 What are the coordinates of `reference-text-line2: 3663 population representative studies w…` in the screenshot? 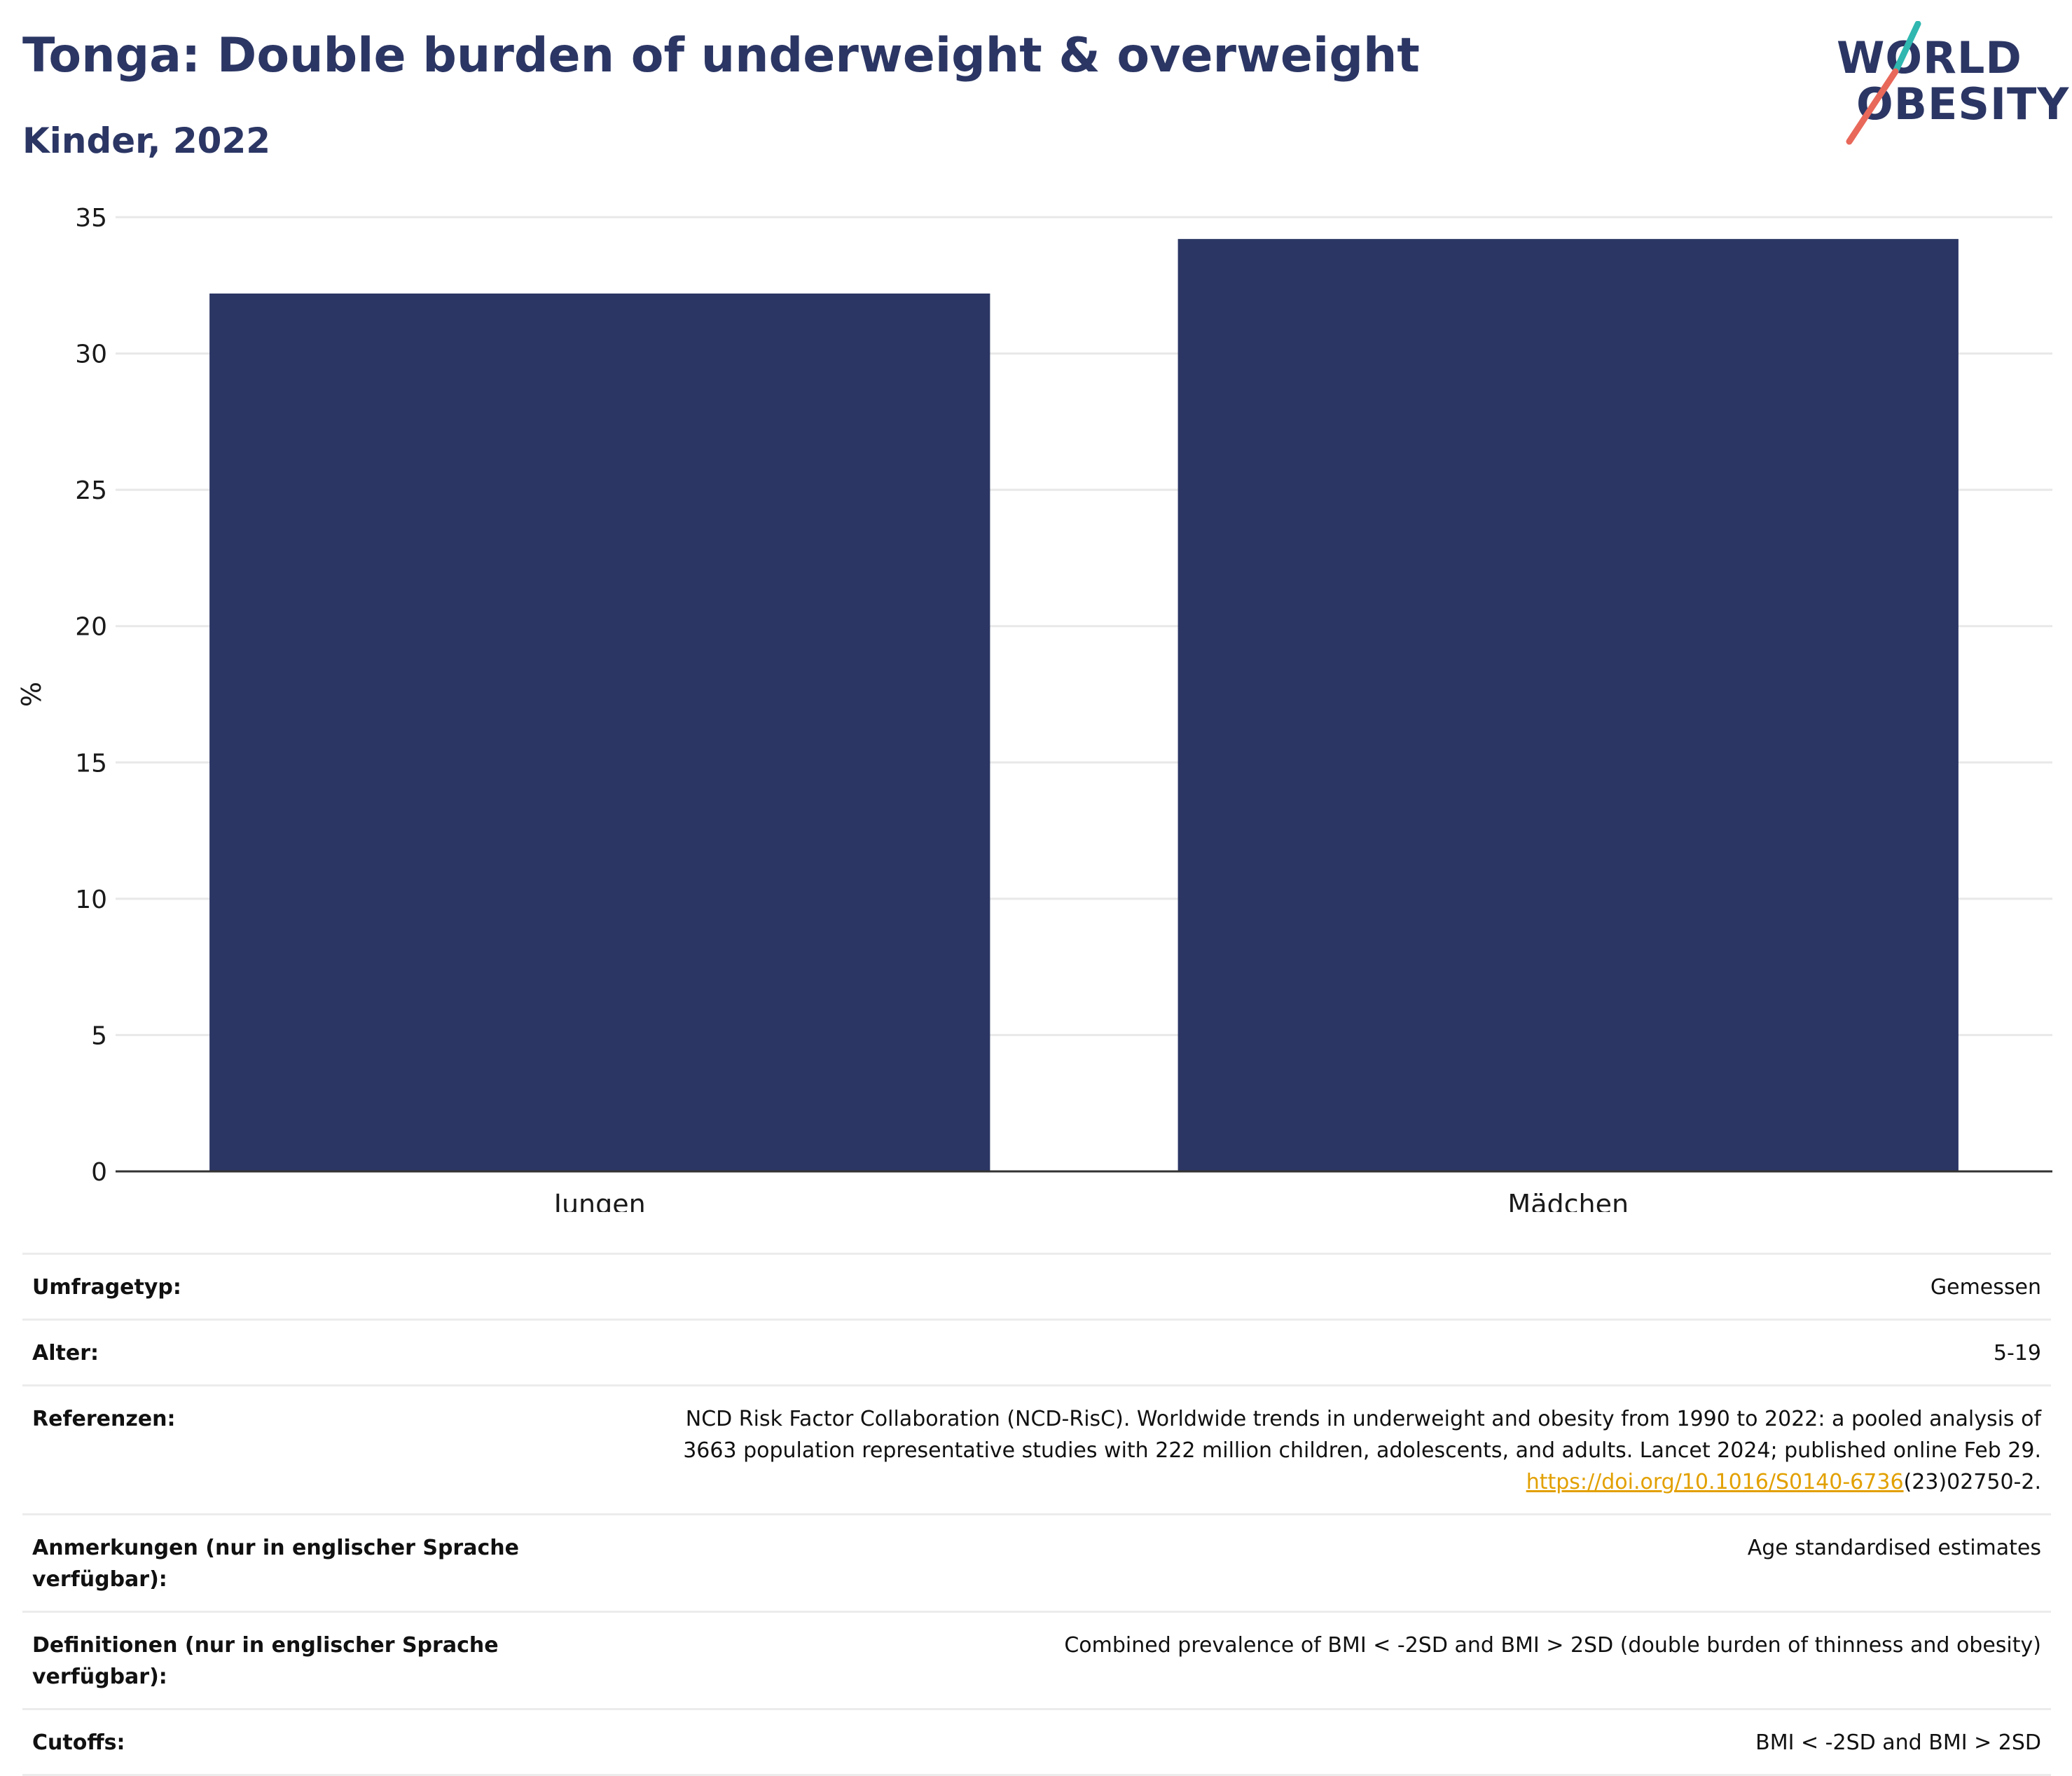 It's located at (1362, 1451).